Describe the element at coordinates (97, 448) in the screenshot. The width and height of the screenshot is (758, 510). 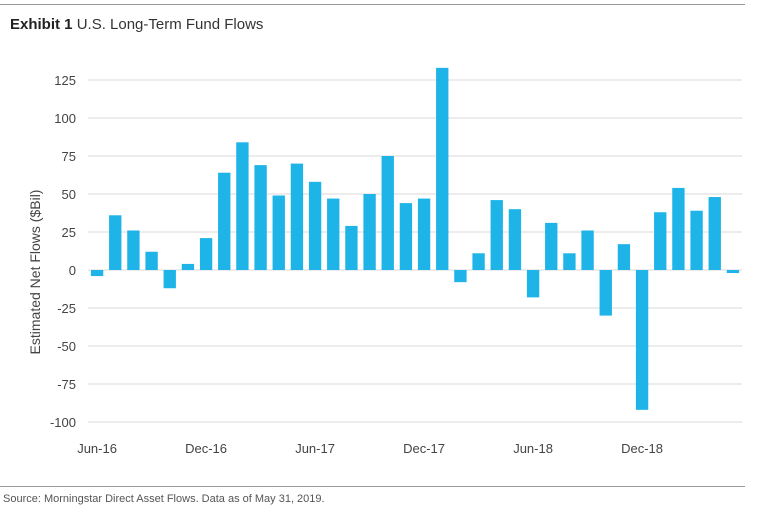
I see `x-tick-label: Jun-16` at that location.